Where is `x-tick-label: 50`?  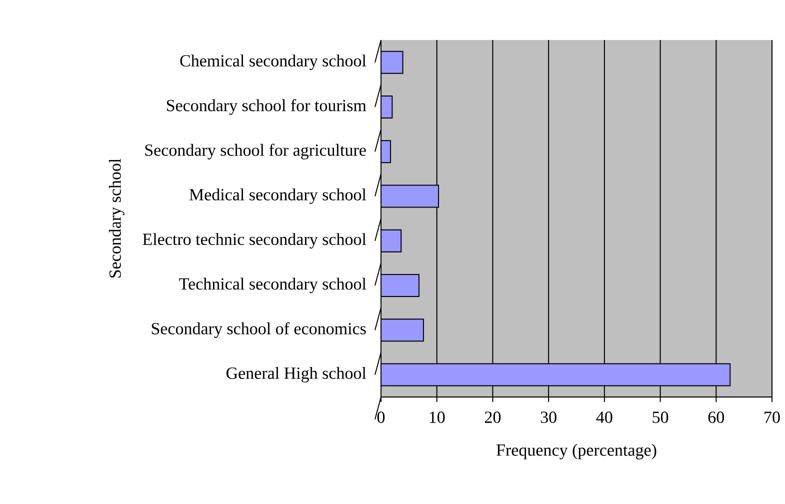
x-tick-label: 50 is located at coordinates (660, 418).